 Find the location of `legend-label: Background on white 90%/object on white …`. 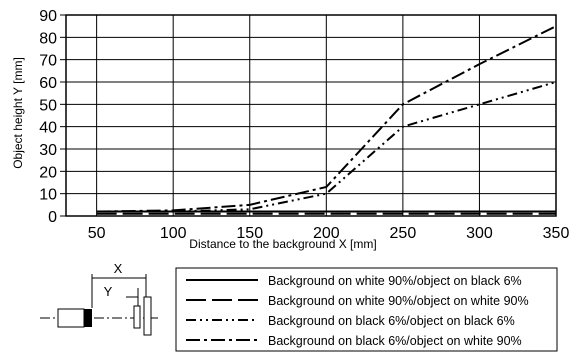

legend-label: Background on white 90%/object on white … is located at coordinates (398, 301).